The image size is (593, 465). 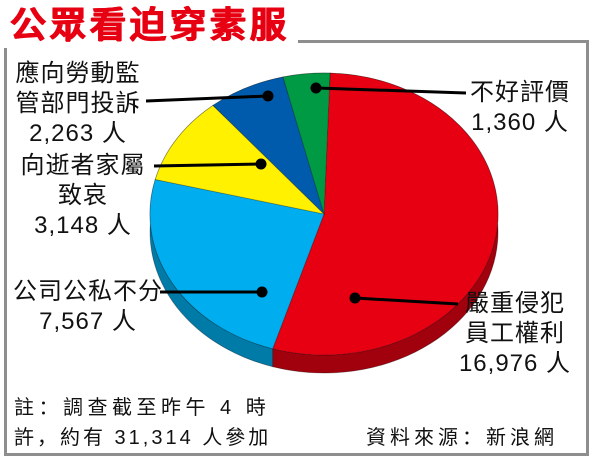 What do you see at coordinates (515, 363) in the screenshot?
I see `slice-value: 16,976 人` at bounding box center [515, 363].